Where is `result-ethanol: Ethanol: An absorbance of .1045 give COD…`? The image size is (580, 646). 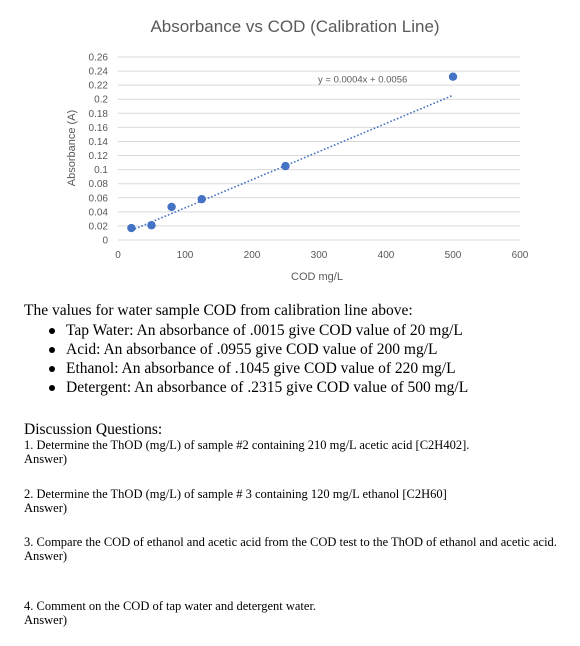
result-ethanol: Ethanol: An absorbance of .1045 give COD… is located at coordinates (257, 368).